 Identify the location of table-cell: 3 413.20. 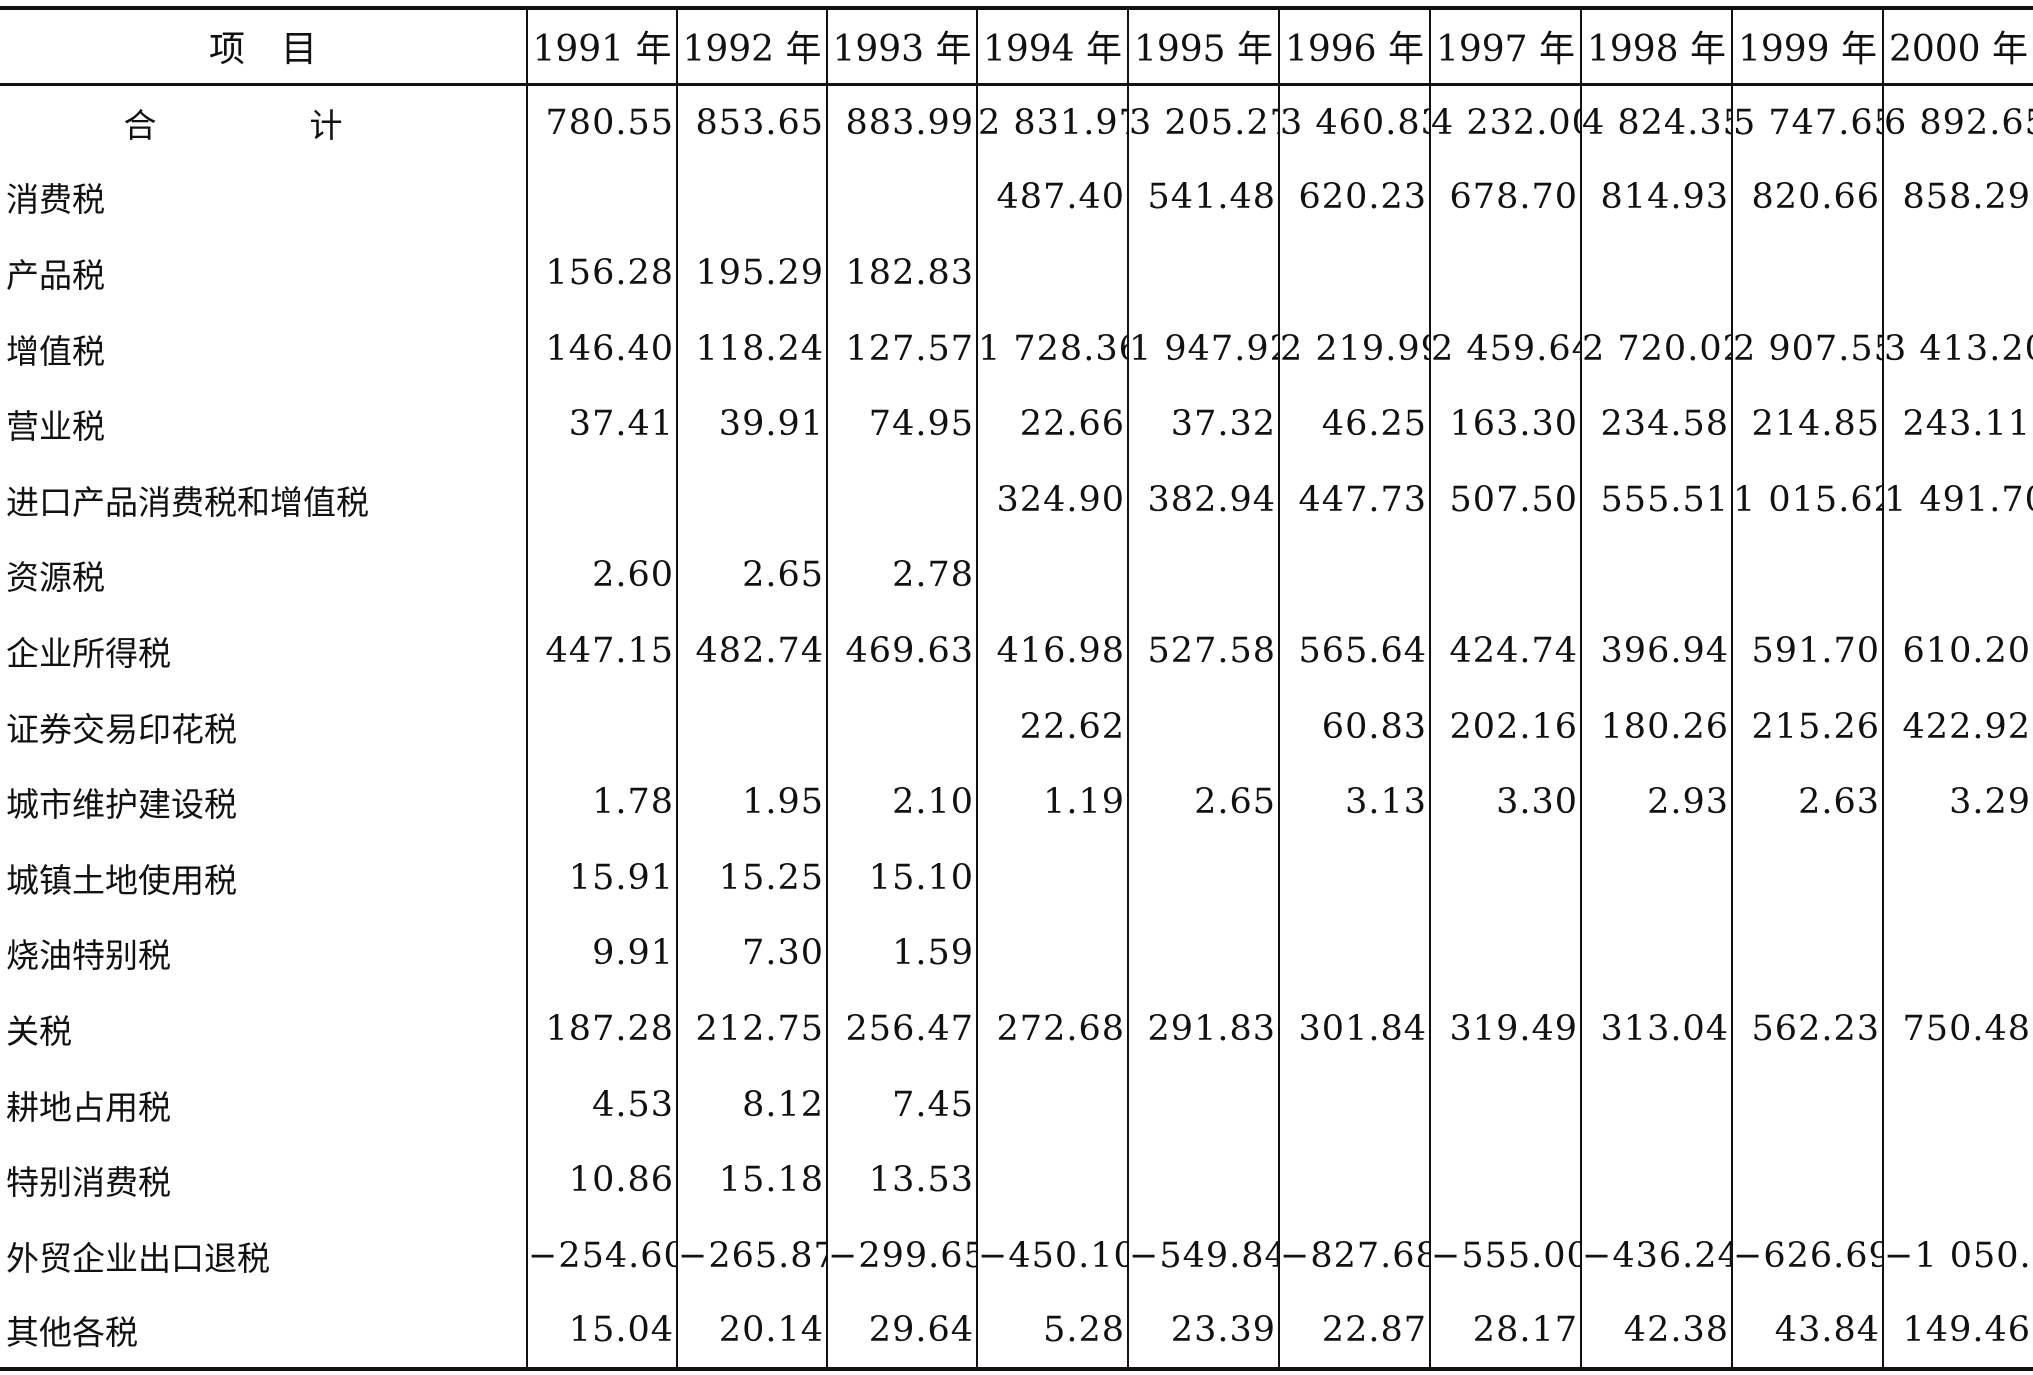
(1957, 348).